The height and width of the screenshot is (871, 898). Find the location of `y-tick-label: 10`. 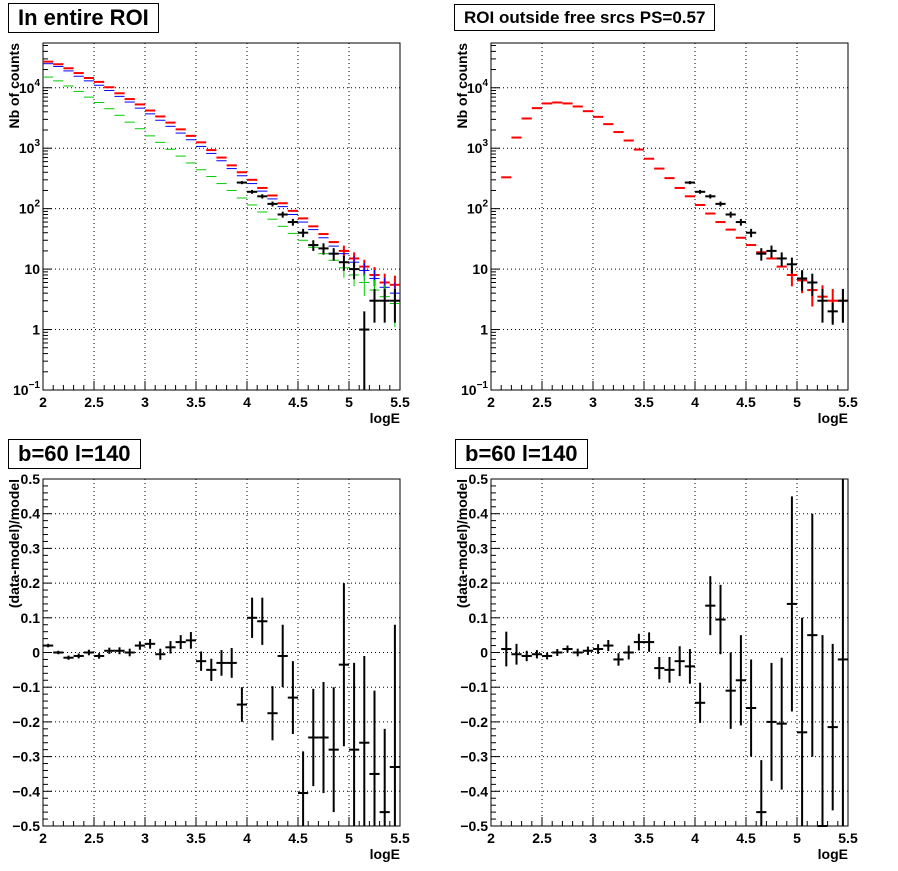

y-tick-label: 10 is located at coordinates (32, 269).